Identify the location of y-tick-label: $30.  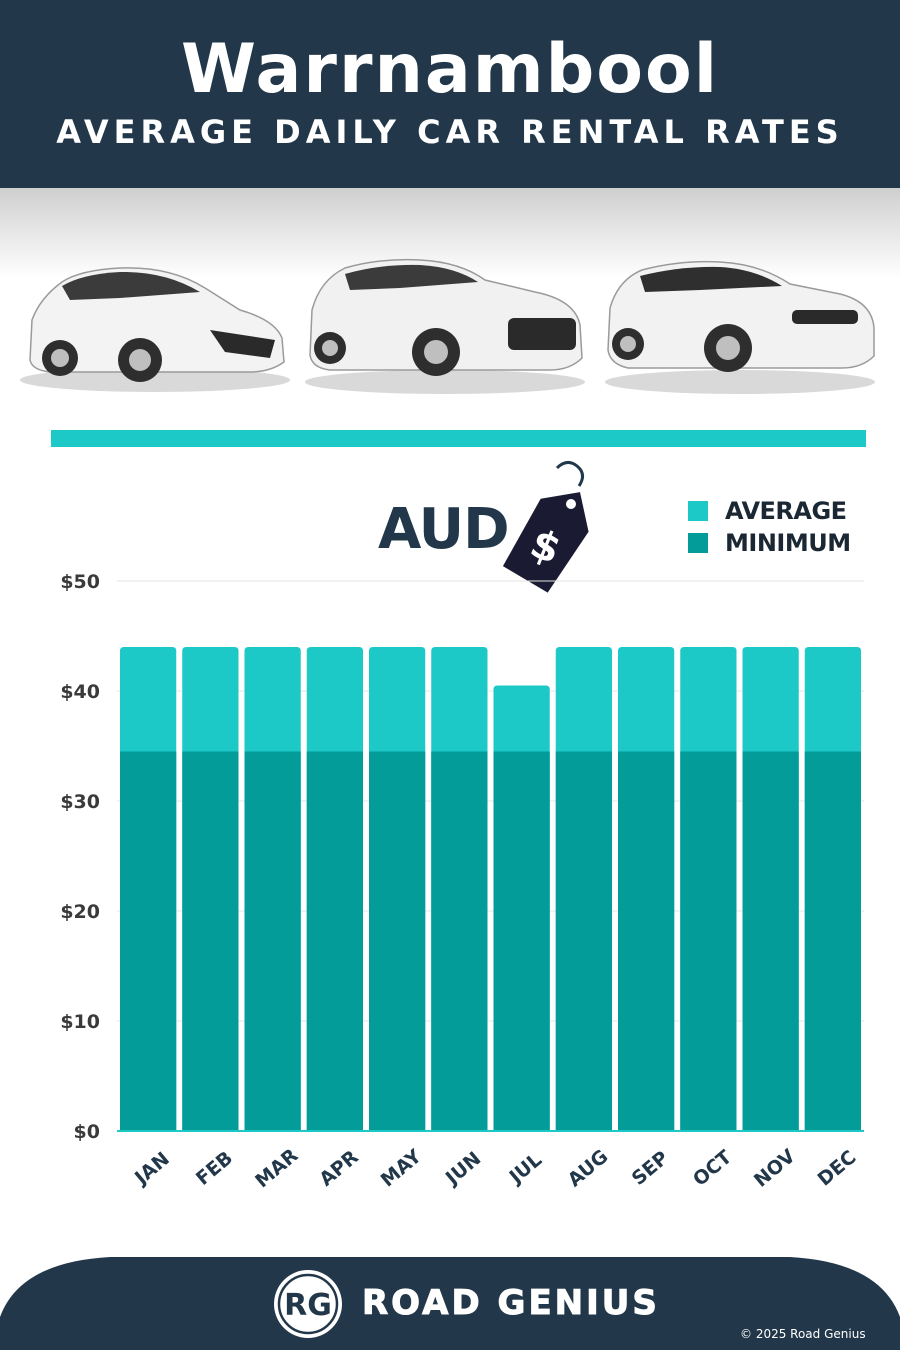
(80, 802).